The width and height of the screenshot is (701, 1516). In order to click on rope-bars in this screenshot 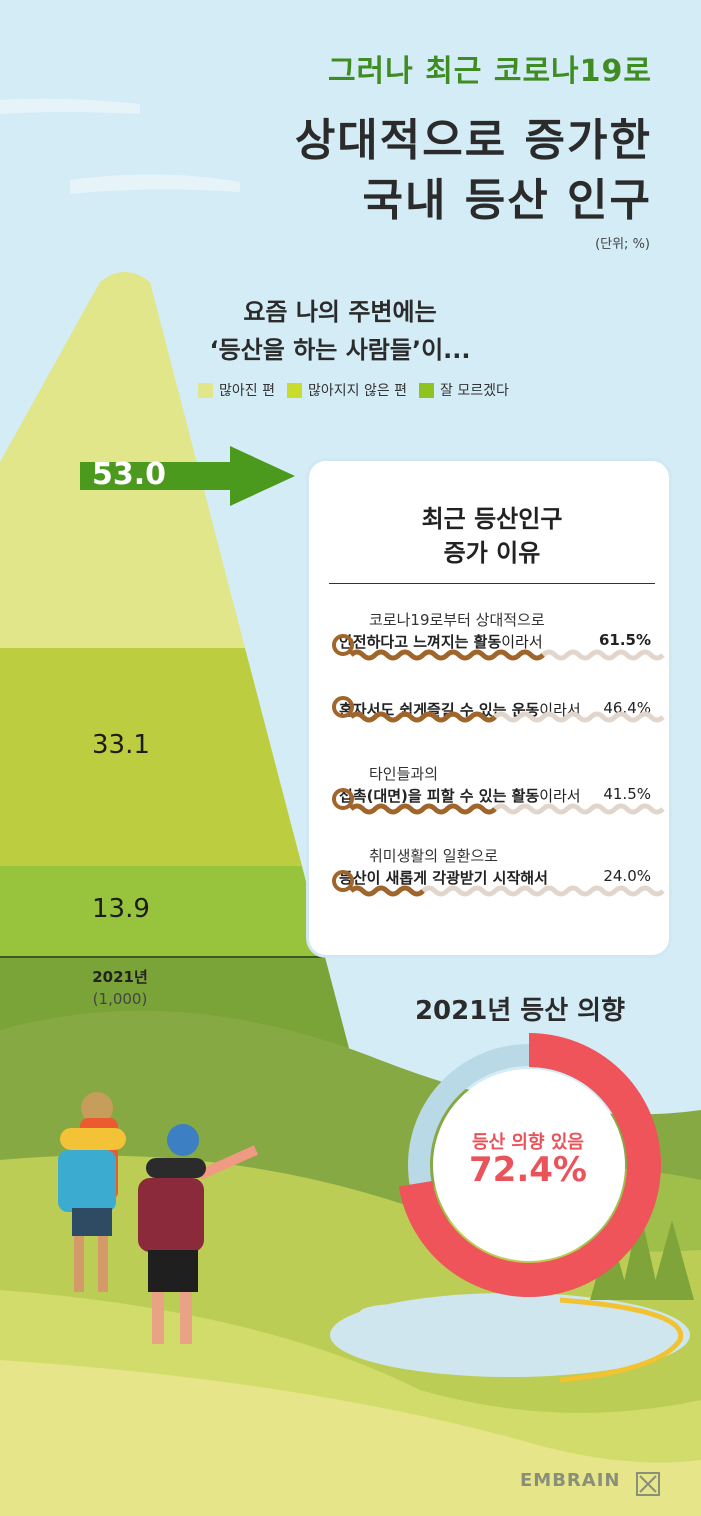, I will do `click(498, 765)`.